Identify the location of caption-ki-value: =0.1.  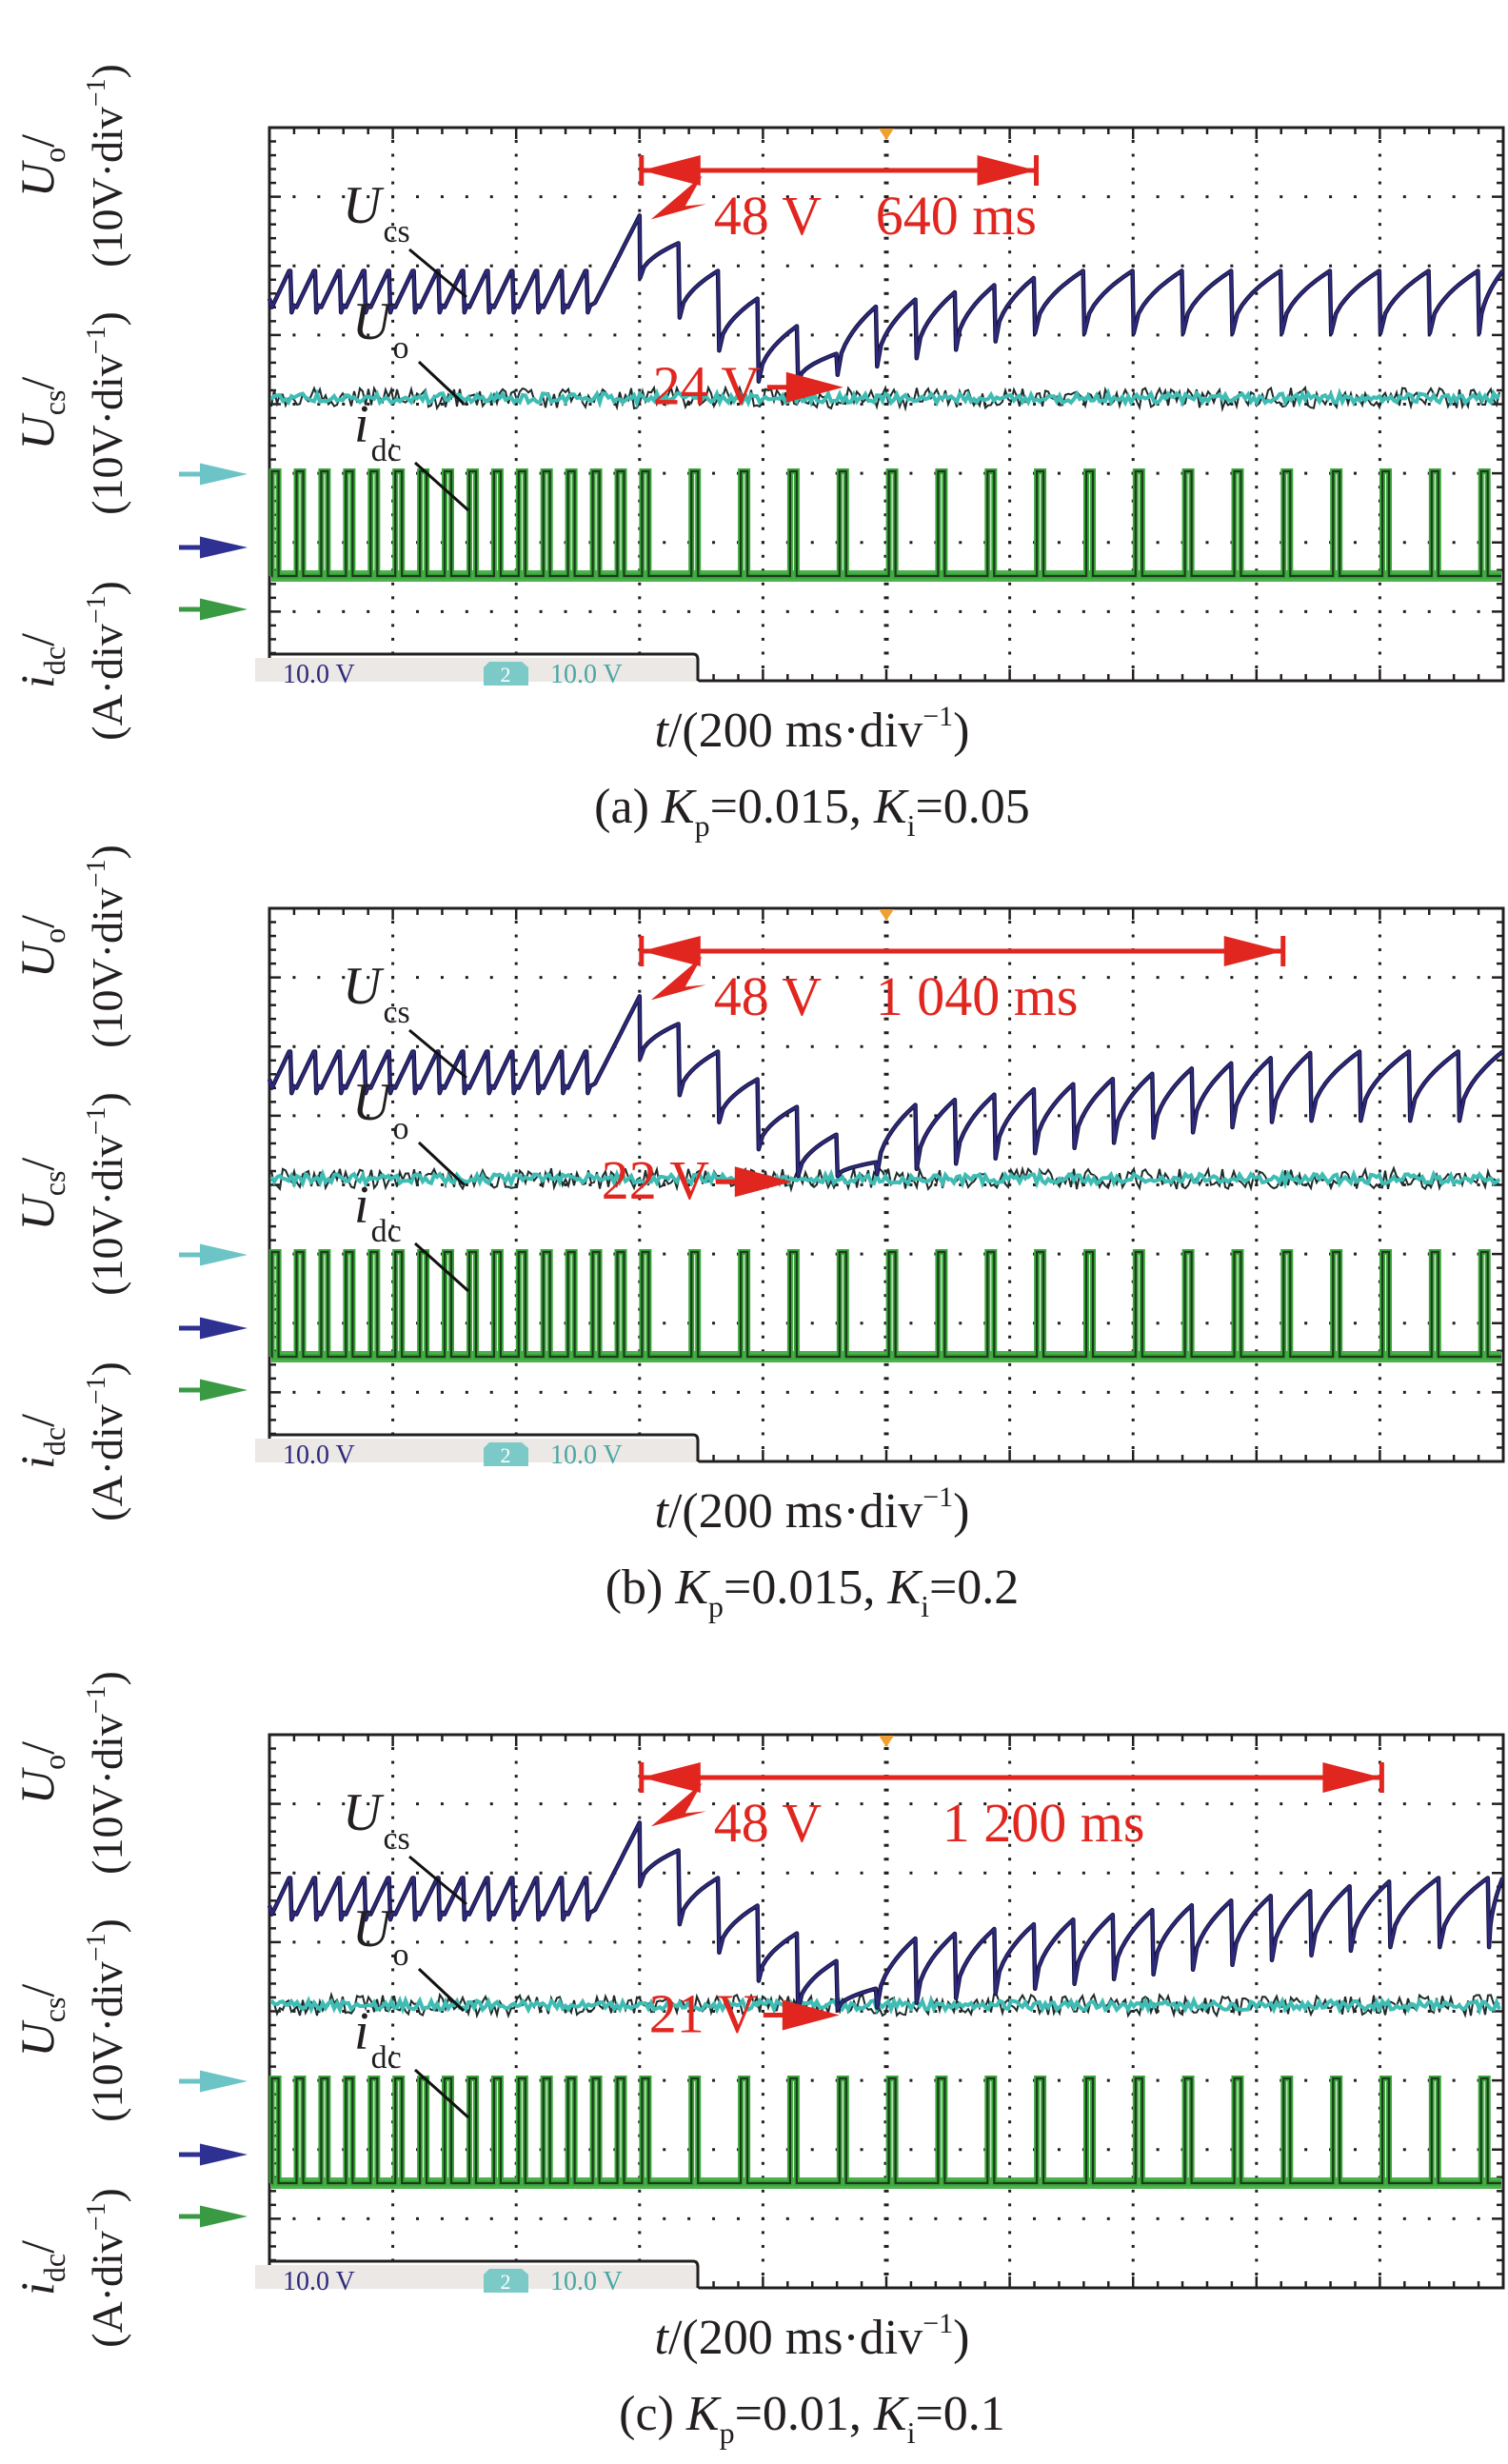
(959, 2414).